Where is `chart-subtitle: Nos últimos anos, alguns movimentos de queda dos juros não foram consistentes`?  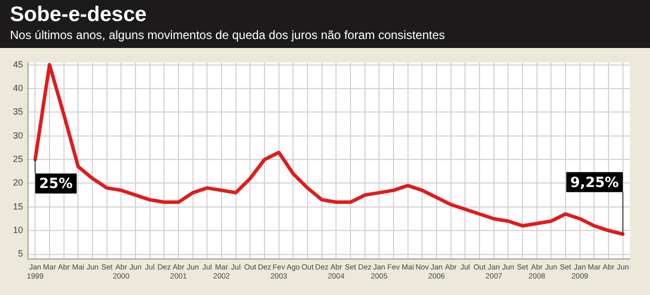
chart-subtitle: Nos últimos anos, alguns movimentos de queda dos juros não foram consistentes is located at coordinates (228, 35).